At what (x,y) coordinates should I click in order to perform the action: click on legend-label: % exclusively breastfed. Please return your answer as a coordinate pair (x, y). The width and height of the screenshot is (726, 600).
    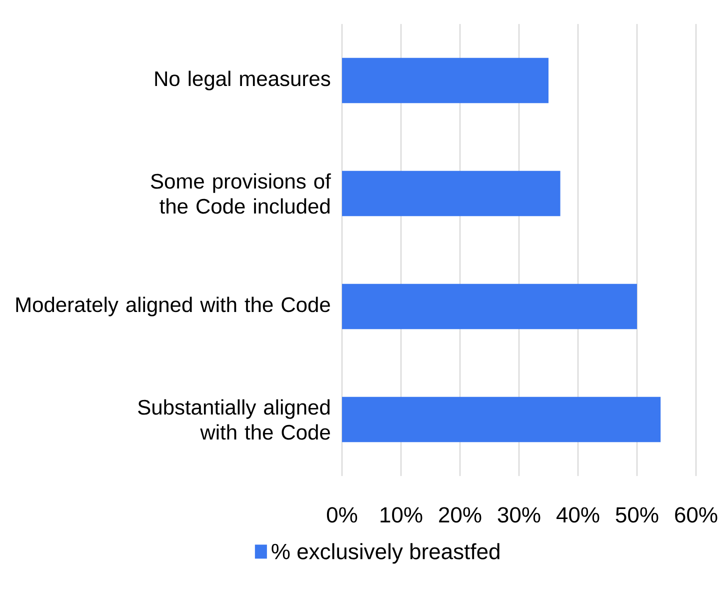
    Looking at the image, I should click on (386, 553).